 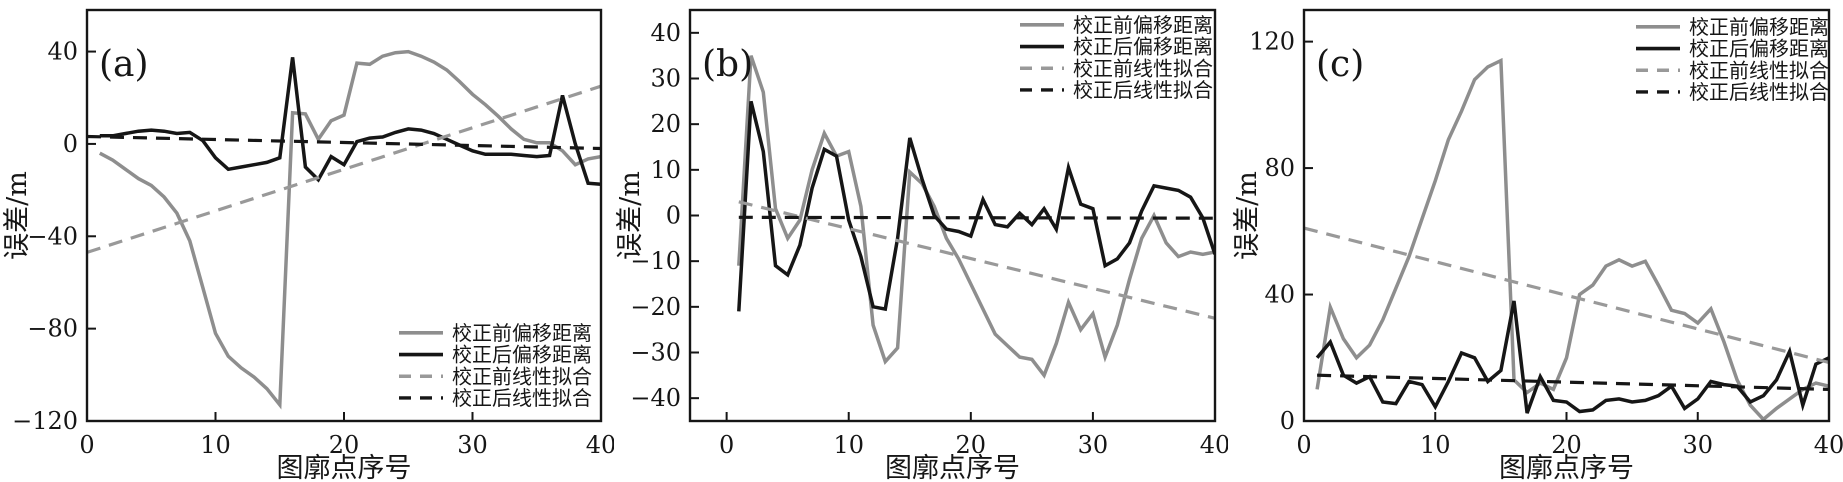 I want to click on panel-label: (a), so click(x=124, y=64).